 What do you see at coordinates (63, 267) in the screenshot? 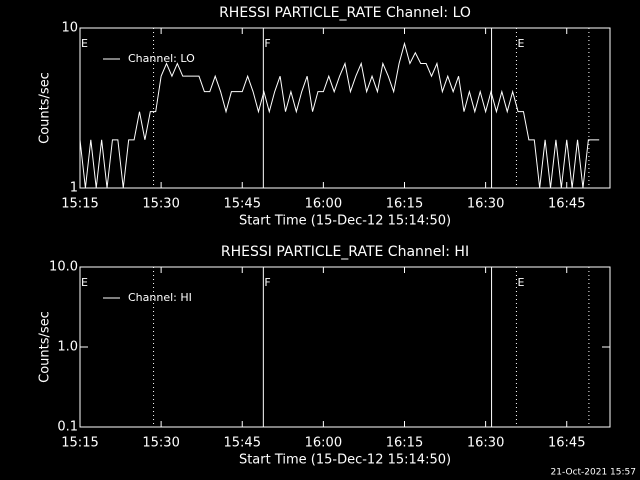
I see `y-tick-label: 10.0` at bounding box center [63, 267].